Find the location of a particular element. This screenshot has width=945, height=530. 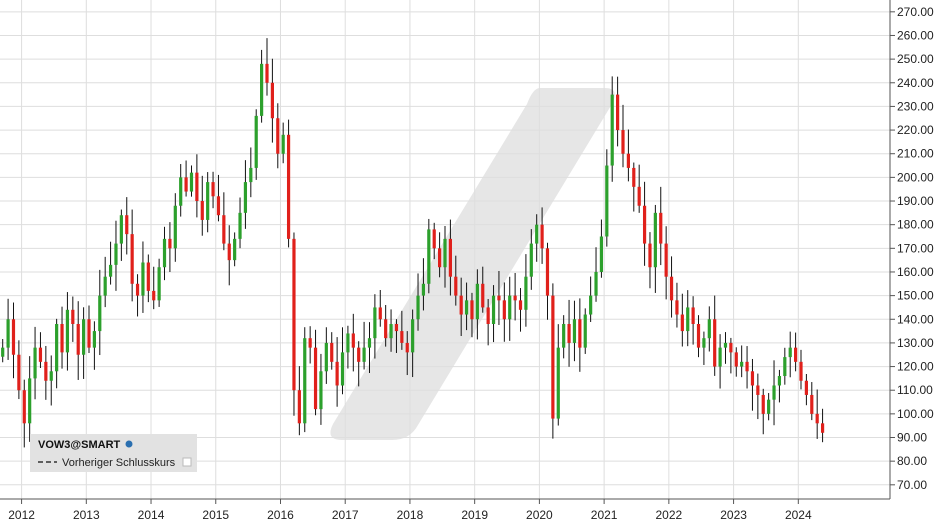

y-tick-label: 210.00 is located at coordinates (915, 154).